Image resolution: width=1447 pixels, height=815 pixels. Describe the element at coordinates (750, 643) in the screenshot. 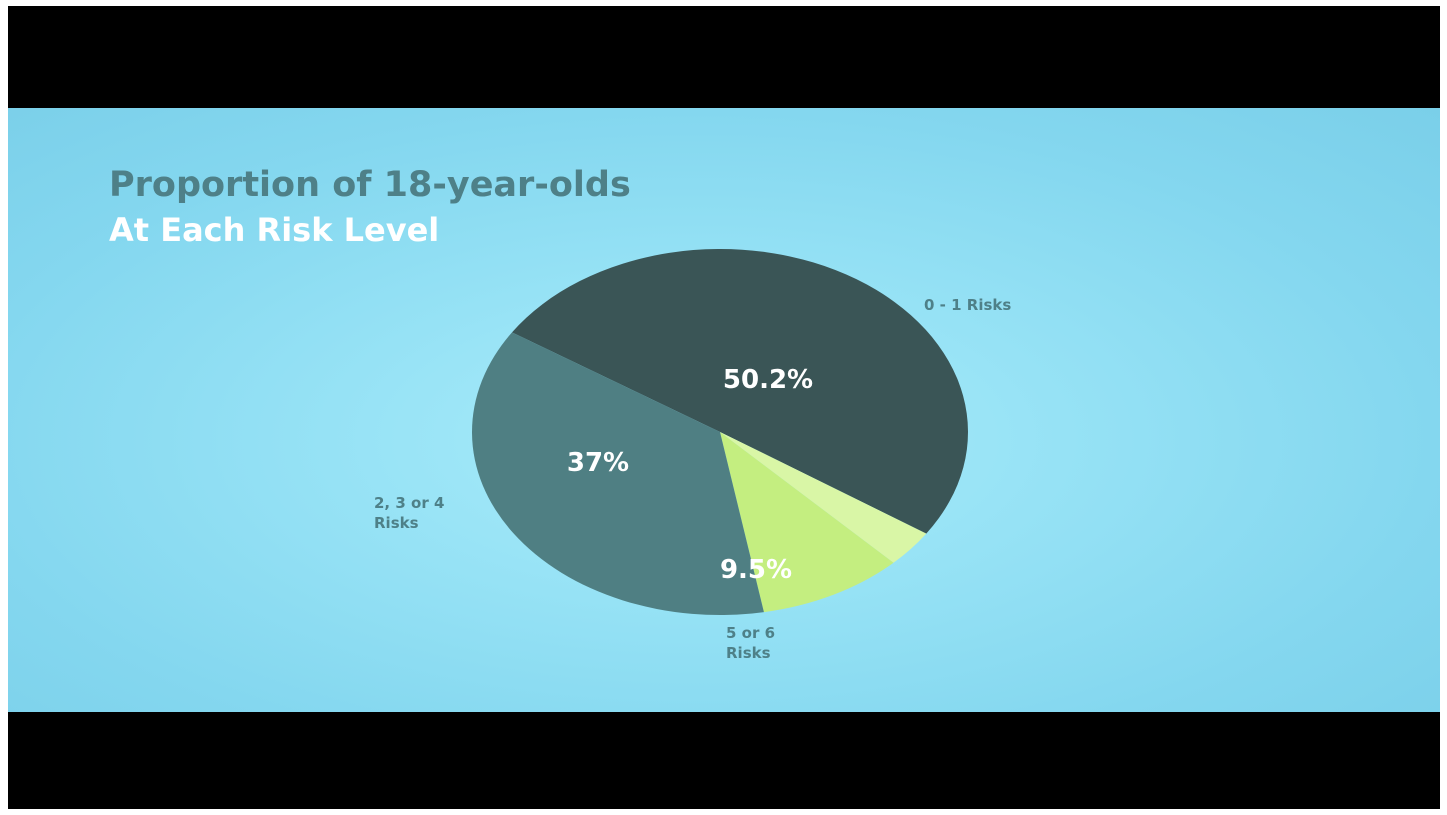

I see `slice-category-label: 5 or 6 Risks` at that location.